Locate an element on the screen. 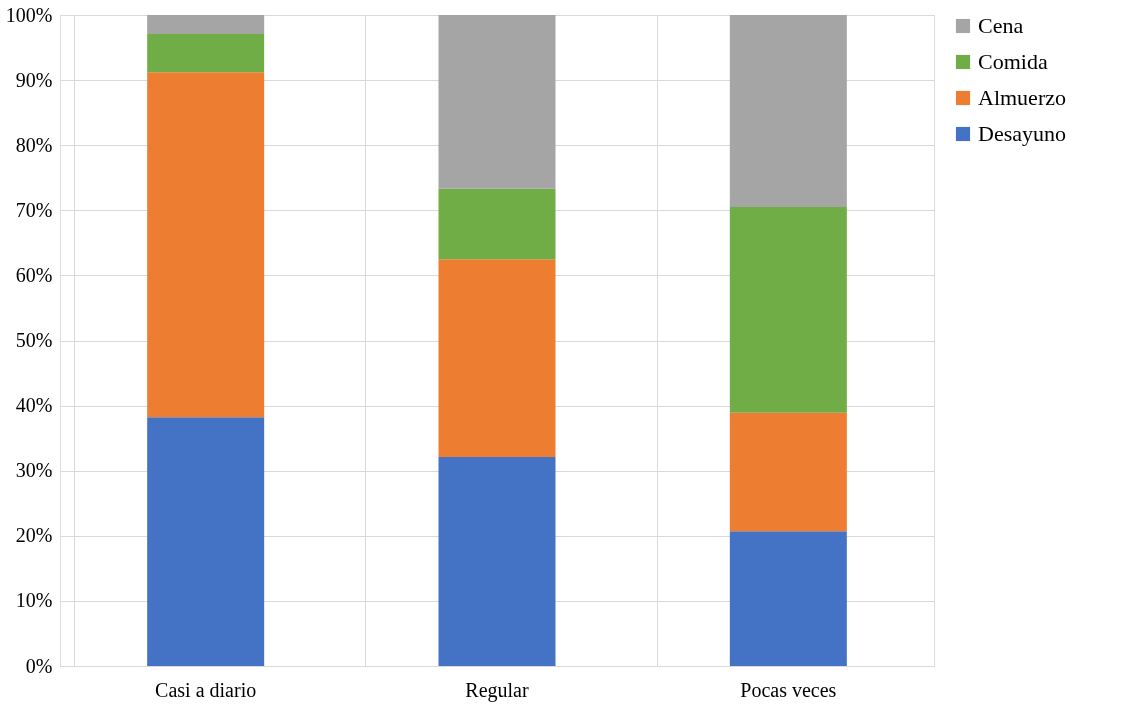 The height and width of the screenshot is (715, 1148). y-tick-label: 80% is located at coordinates (34, 144).